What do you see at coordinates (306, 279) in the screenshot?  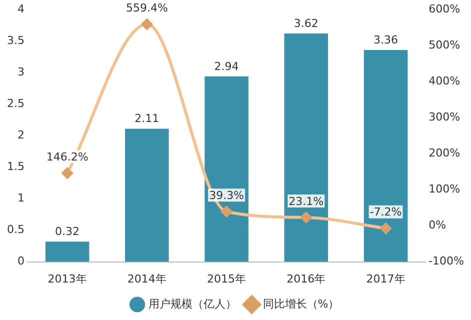 I see `x-tick-label: 2016年` at bounding box center [306, 279].